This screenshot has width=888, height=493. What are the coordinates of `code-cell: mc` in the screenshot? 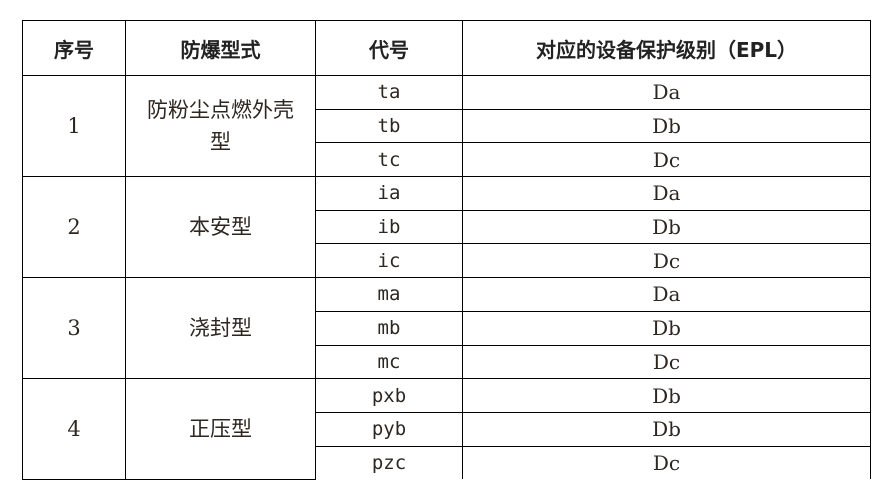 It's located at (389, 362).